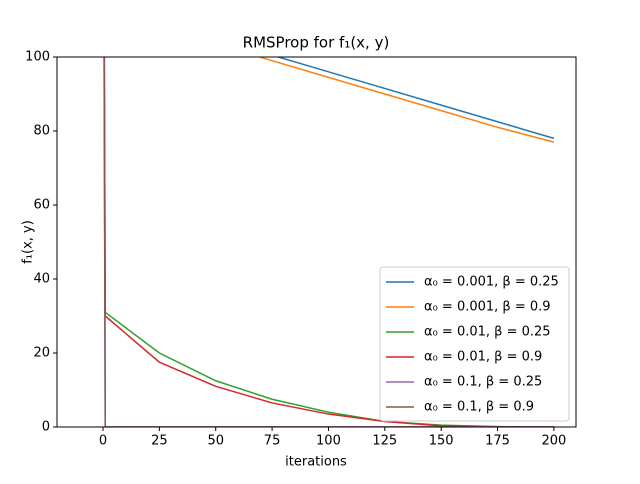  I want to click on x-tick-label: 75, so click(272, 441).